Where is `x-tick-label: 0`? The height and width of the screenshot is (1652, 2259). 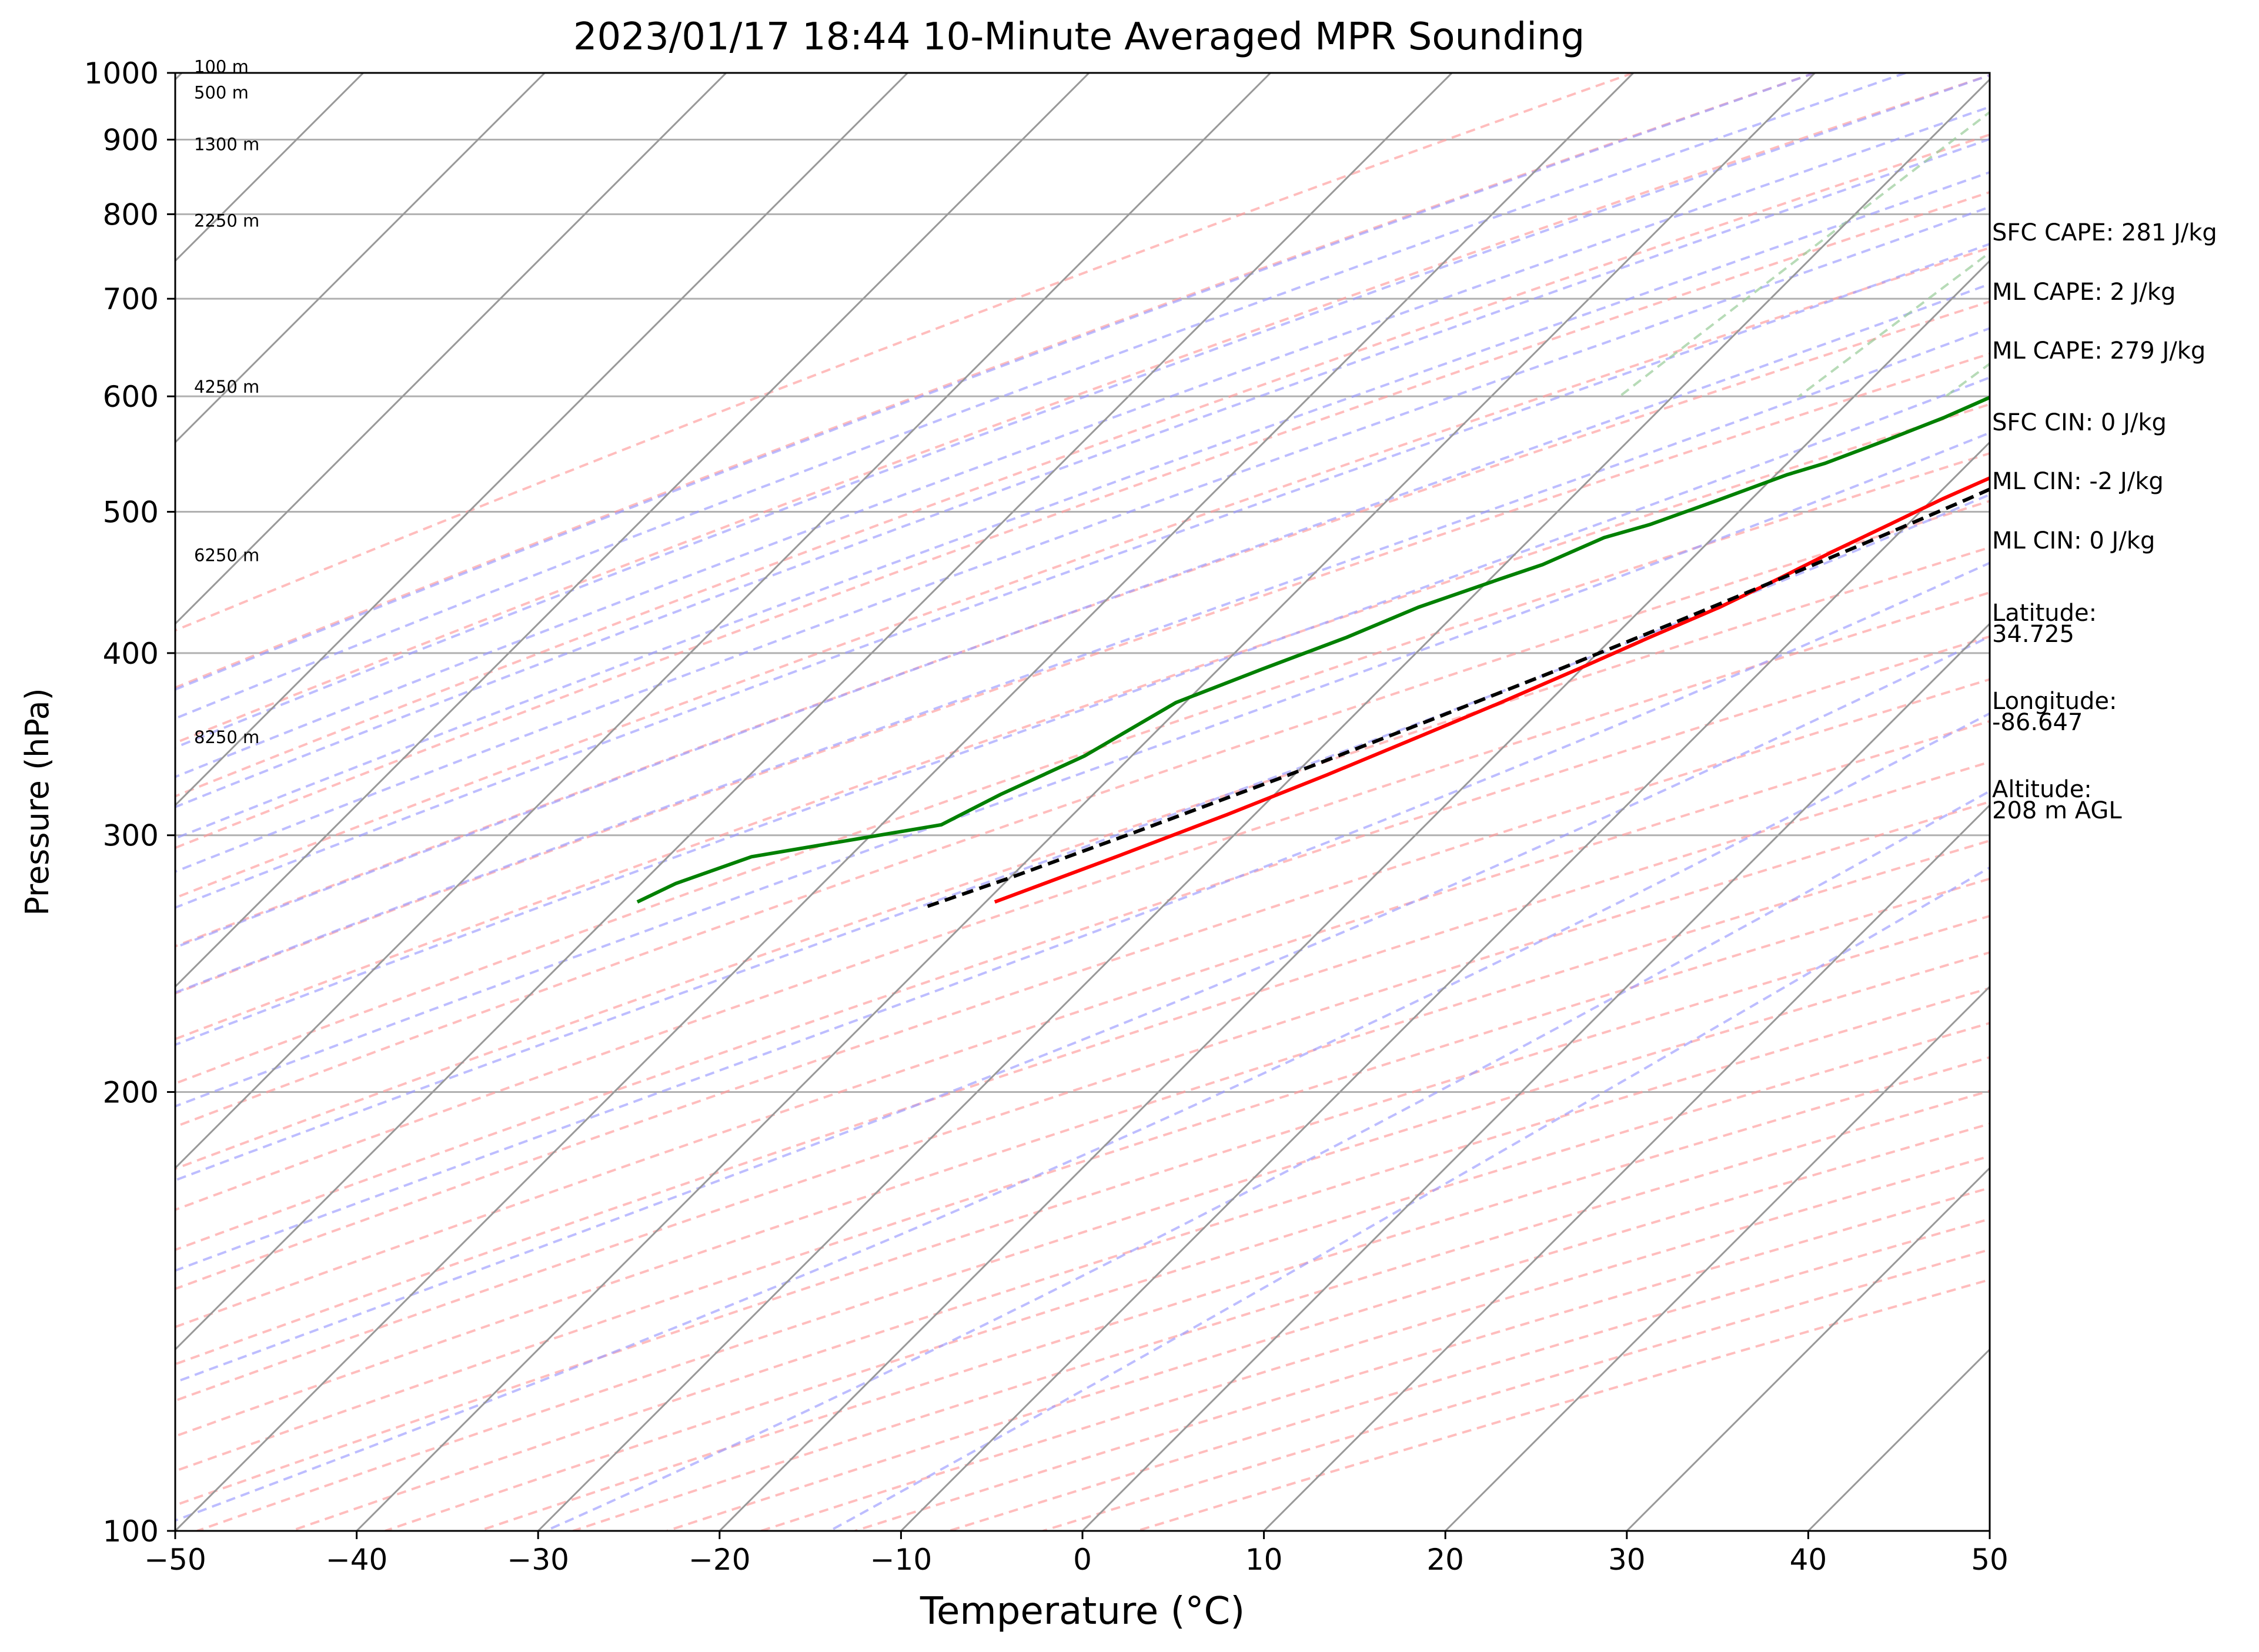
x-tick-label: 0 is located at coordinates (1082, 1560).